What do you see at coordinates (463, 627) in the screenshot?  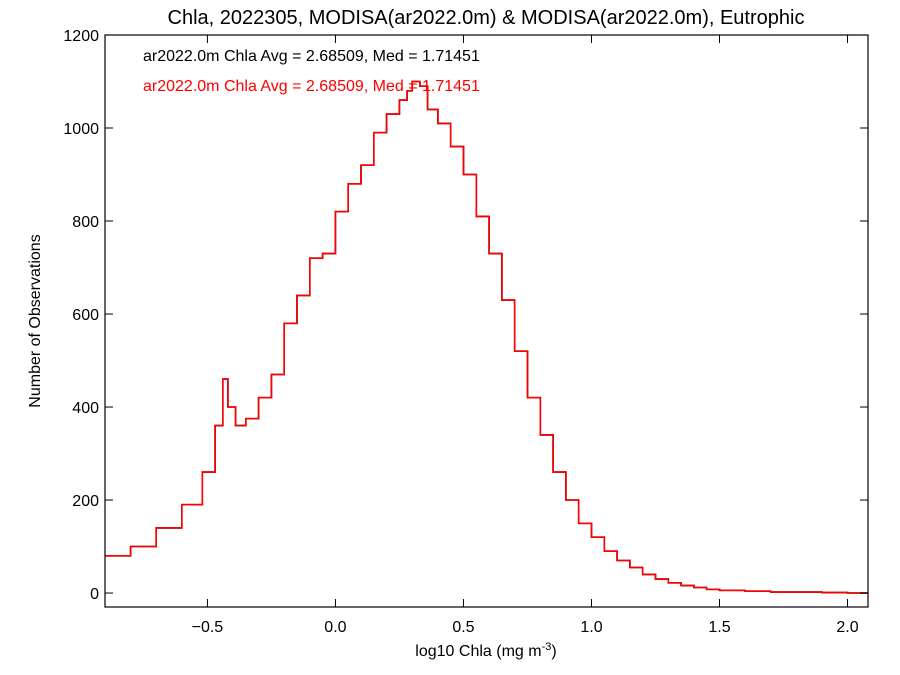 I see `x-tick-label: 0.5` at bounding box center [463, 627].